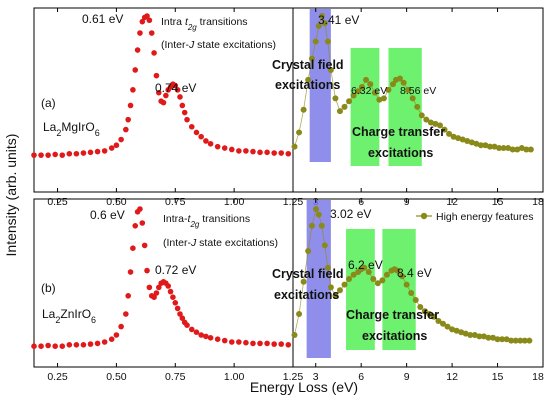 This screenshot has height=400, width=550. I want to click on panel-b-low-ticks-label: 1.25, so click(293, 377).